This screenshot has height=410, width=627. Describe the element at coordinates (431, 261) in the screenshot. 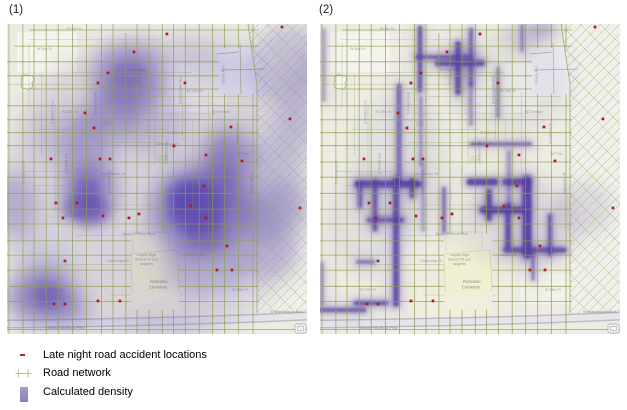

I see `svg-text: Cambridge St` at that location.